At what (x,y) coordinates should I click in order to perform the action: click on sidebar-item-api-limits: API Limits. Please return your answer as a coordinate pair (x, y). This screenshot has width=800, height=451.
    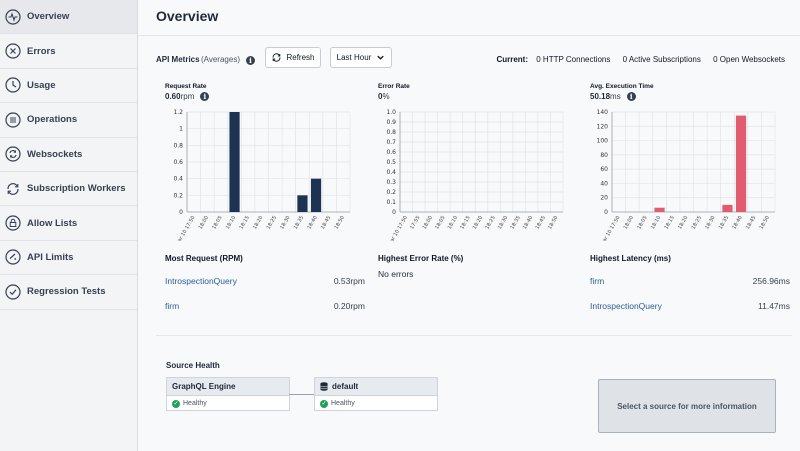
    Looking at the image, I should click on (68, 258).